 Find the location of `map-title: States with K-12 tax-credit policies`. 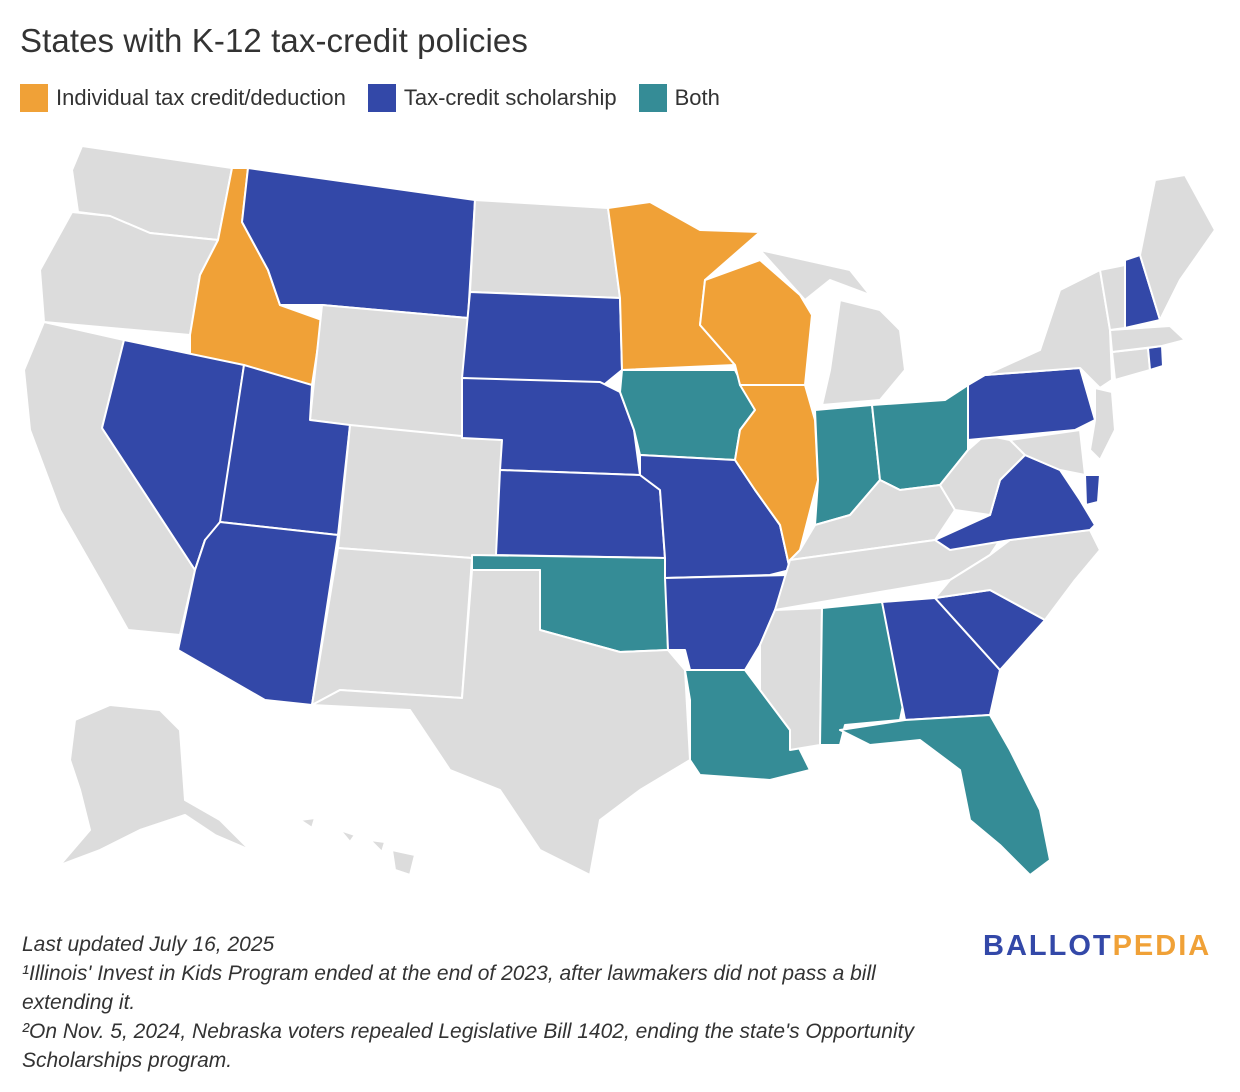

map-title: States with K-12 tax-credit policies is located at coordinates (274, 40).